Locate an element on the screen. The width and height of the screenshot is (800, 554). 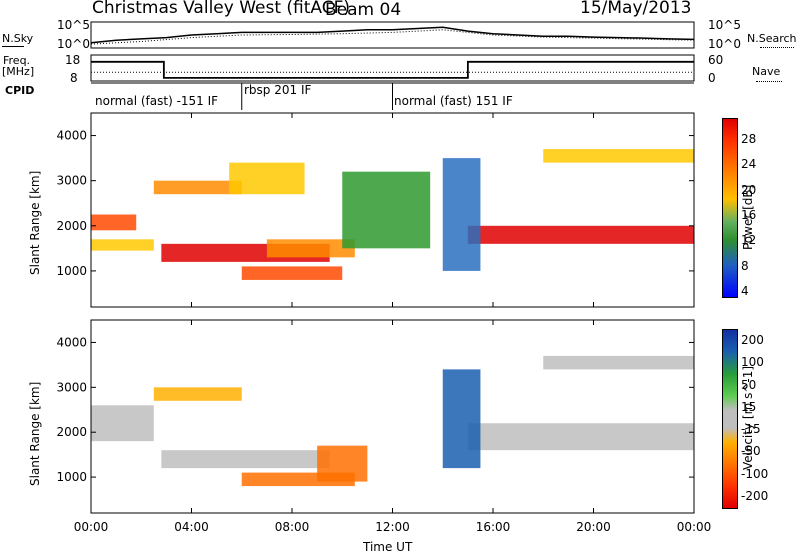
power-colorbar-tick-4: 16 is located at coordinates (749, 215).